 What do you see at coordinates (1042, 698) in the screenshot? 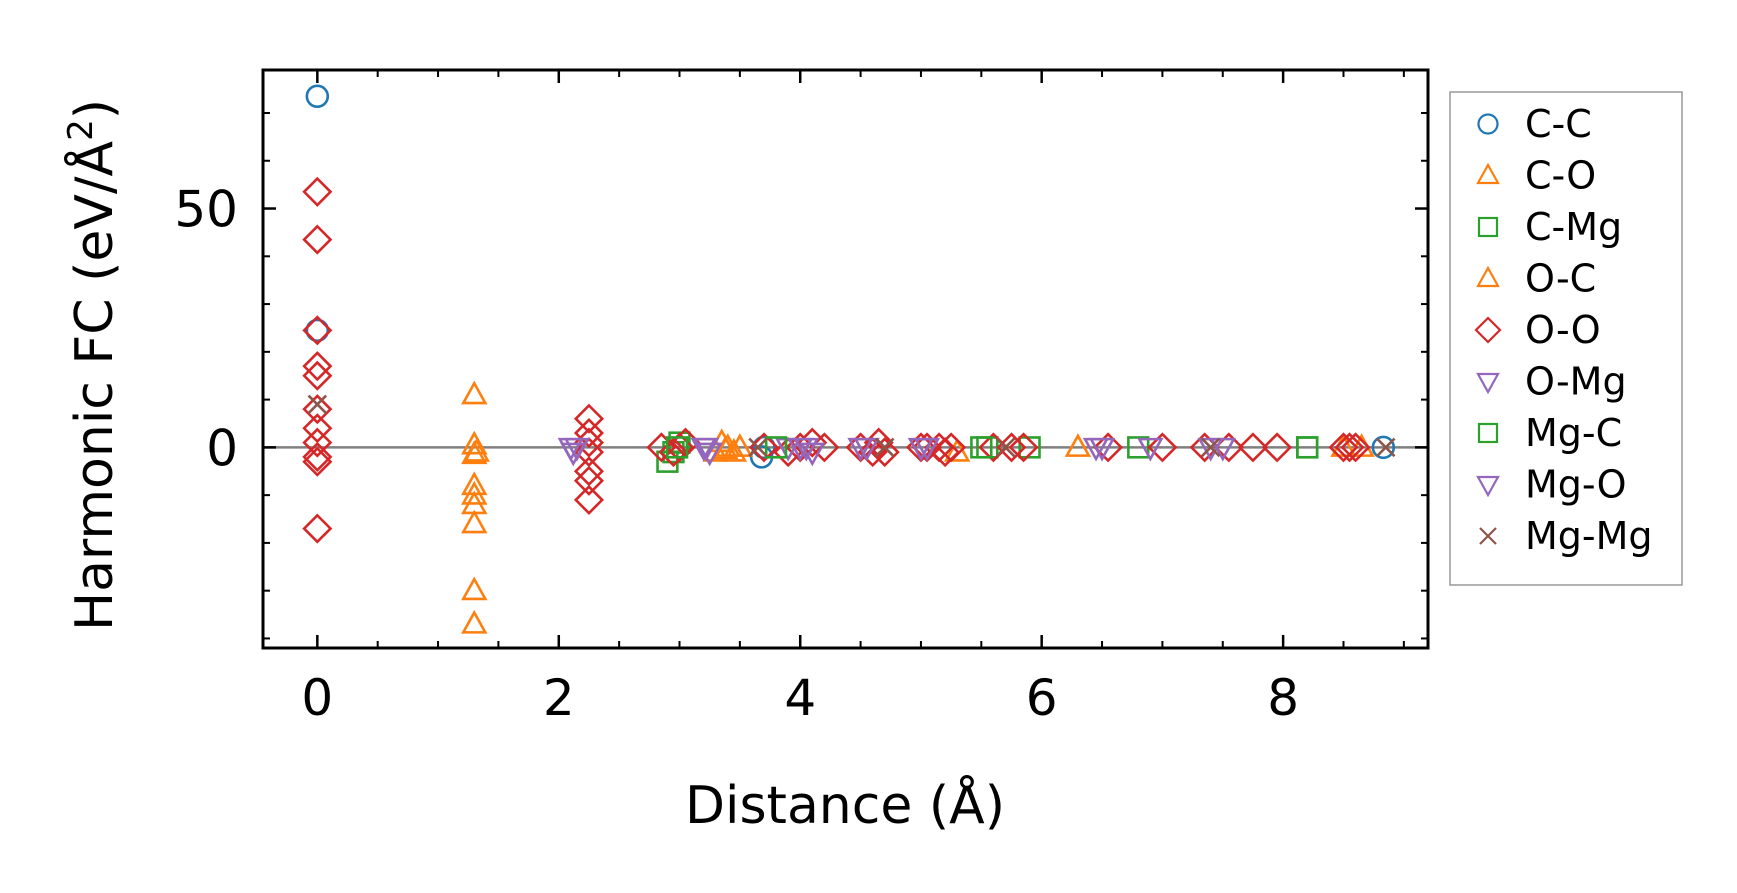
I see `x-tick-label: 6` at bounding box center [1042, 698].